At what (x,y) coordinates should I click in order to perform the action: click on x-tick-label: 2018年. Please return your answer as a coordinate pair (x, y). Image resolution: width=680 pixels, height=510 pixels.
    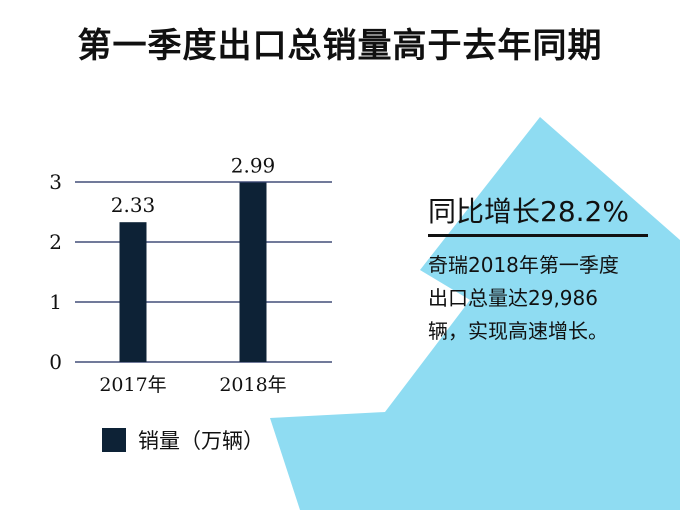
    Looking at the image, I should click on (252, 385).